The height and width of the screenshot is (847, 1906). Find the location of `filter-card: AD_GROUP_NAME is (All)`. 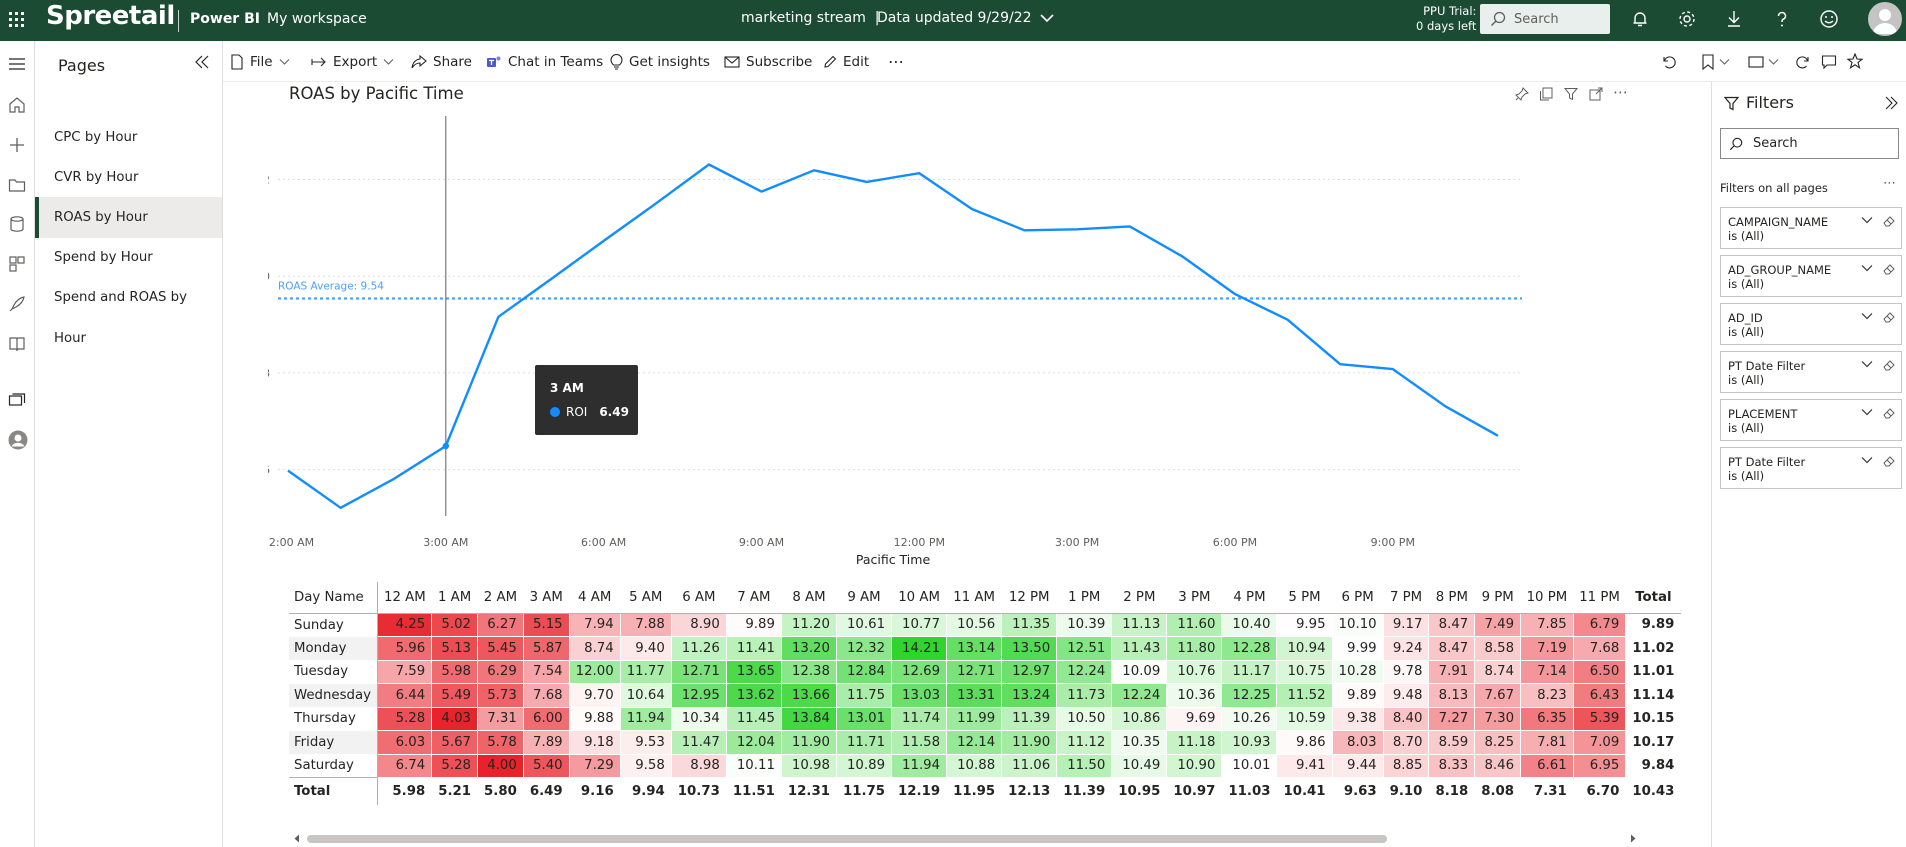

filter-card: AD_GROUP_NAME is (All) is located at coordinates (1811, 276).